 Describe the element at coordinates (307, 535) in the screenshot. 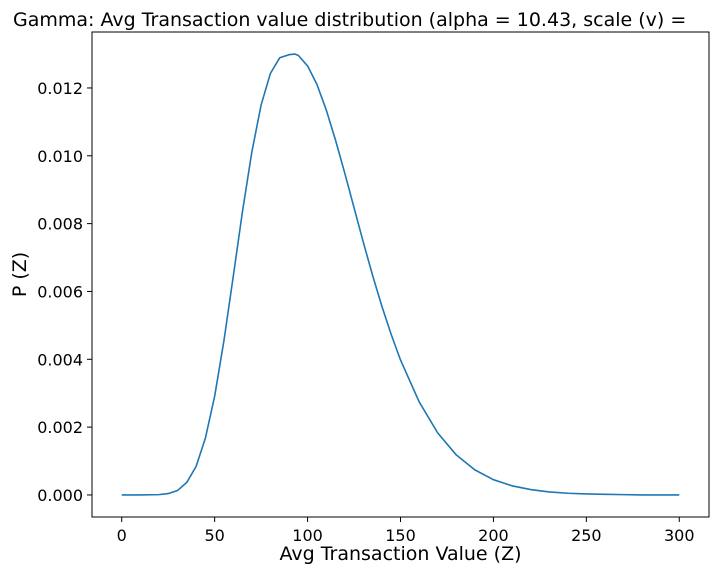

I see `x-tick-label: 100` at that location.